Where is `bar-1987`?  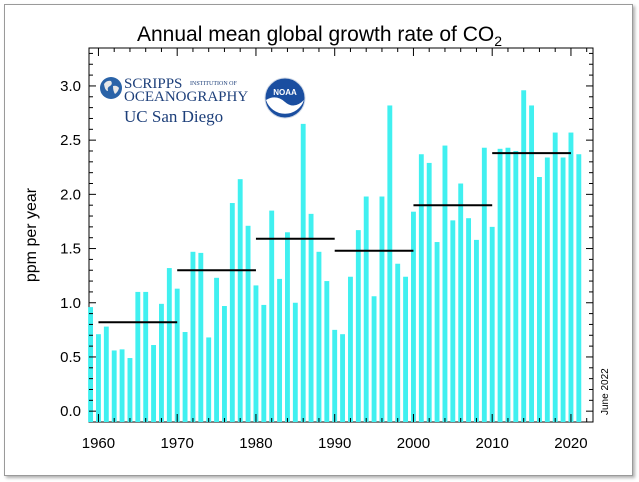
bar-1987 is located at coordinates (311, 317).